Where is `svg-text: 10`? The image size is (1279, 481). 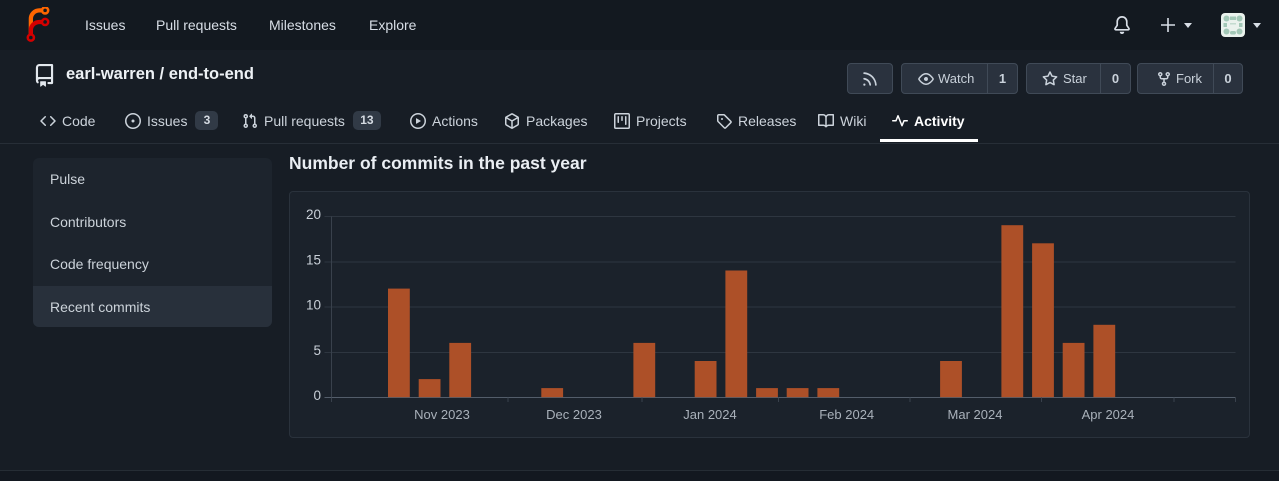 svg-text: 10 is located at coordinates (313, 305).